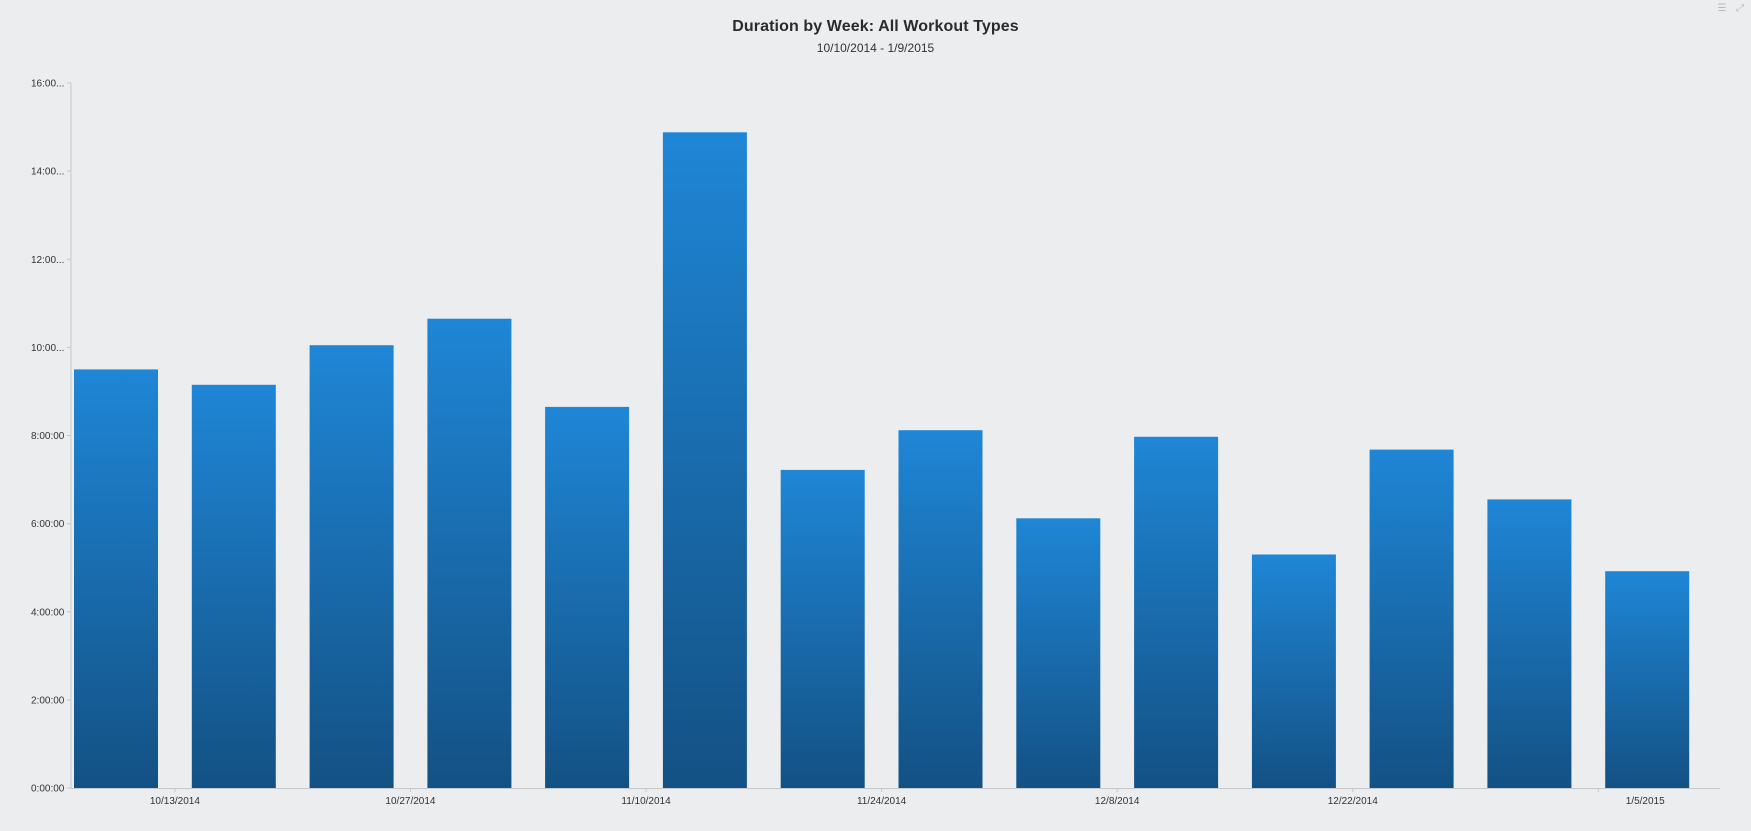 The height and width of the screenshot is (831, 1751). What do you see at coordinates (875, 48) in the screenshot?
I see `chart-subtitle: 10/10/2014 - 1/9/2015` at bounding box center [875, 48].